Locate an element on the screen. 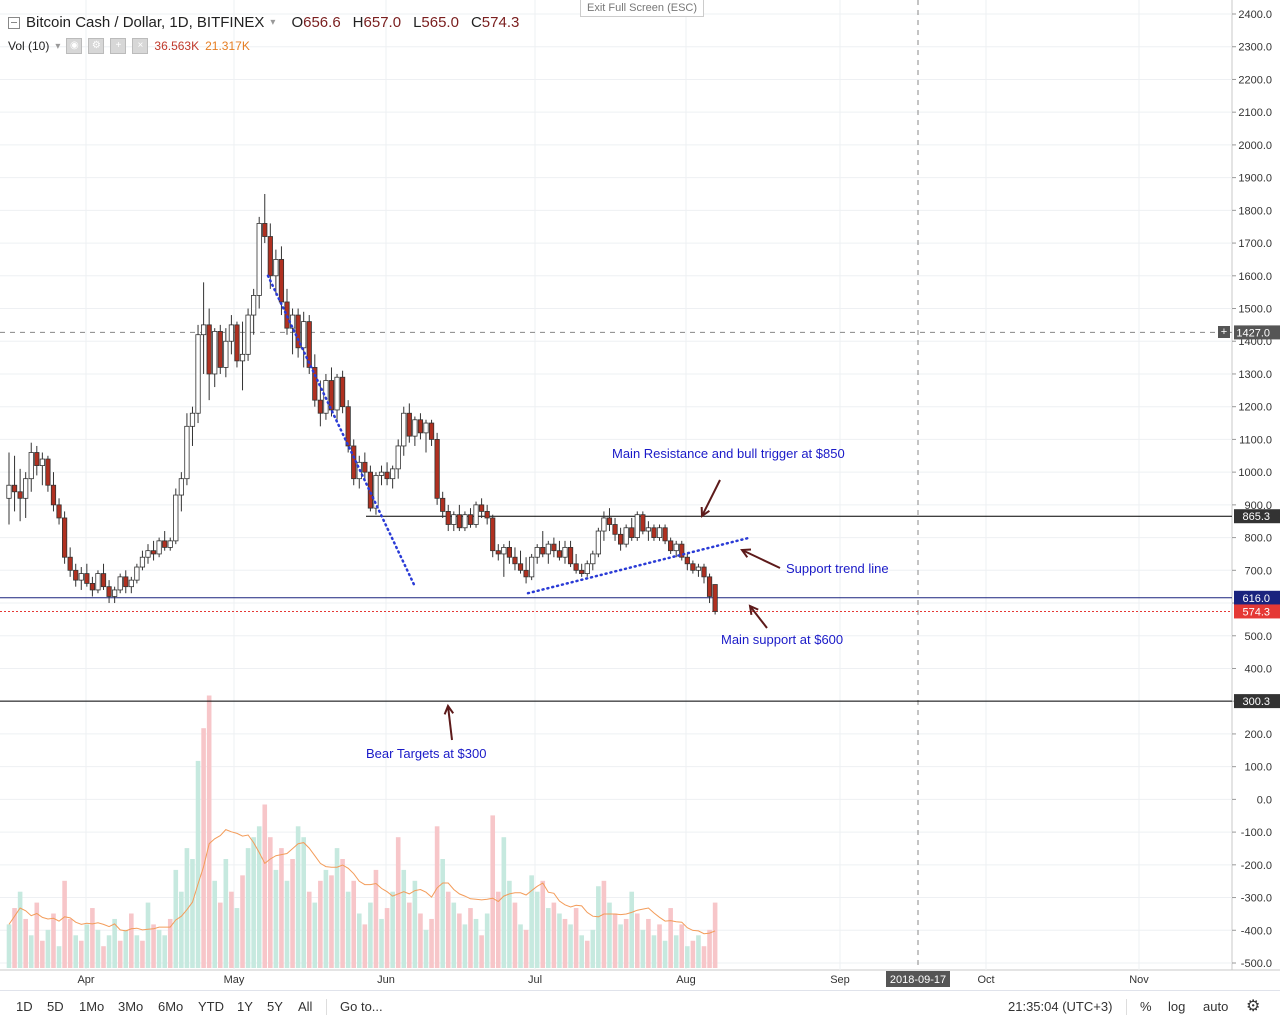 This screenshot has width=1280, height=1025. x-tick-label: Apr is located at coordinates (85, 980).